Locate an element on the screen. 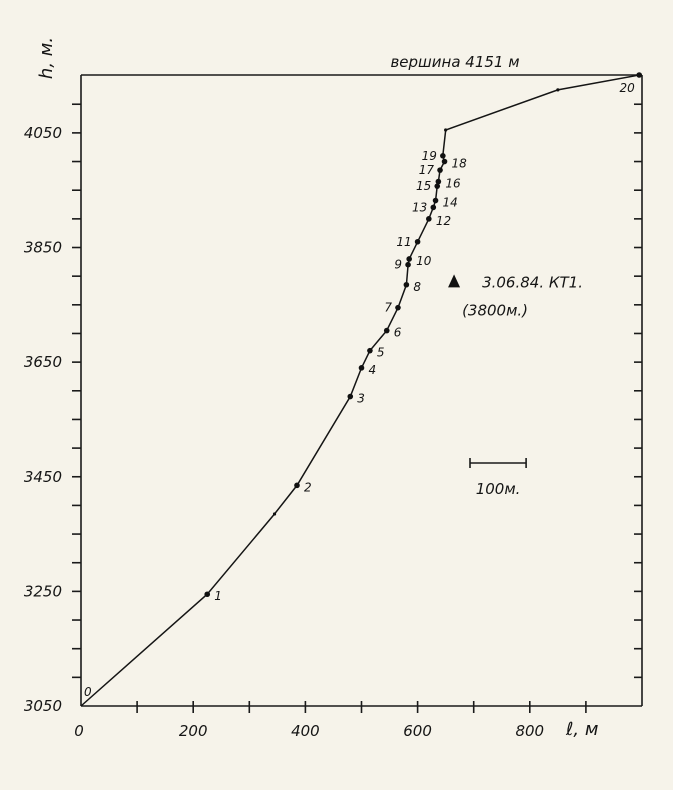  point-label: 20 is located at coordinates (628, 88).